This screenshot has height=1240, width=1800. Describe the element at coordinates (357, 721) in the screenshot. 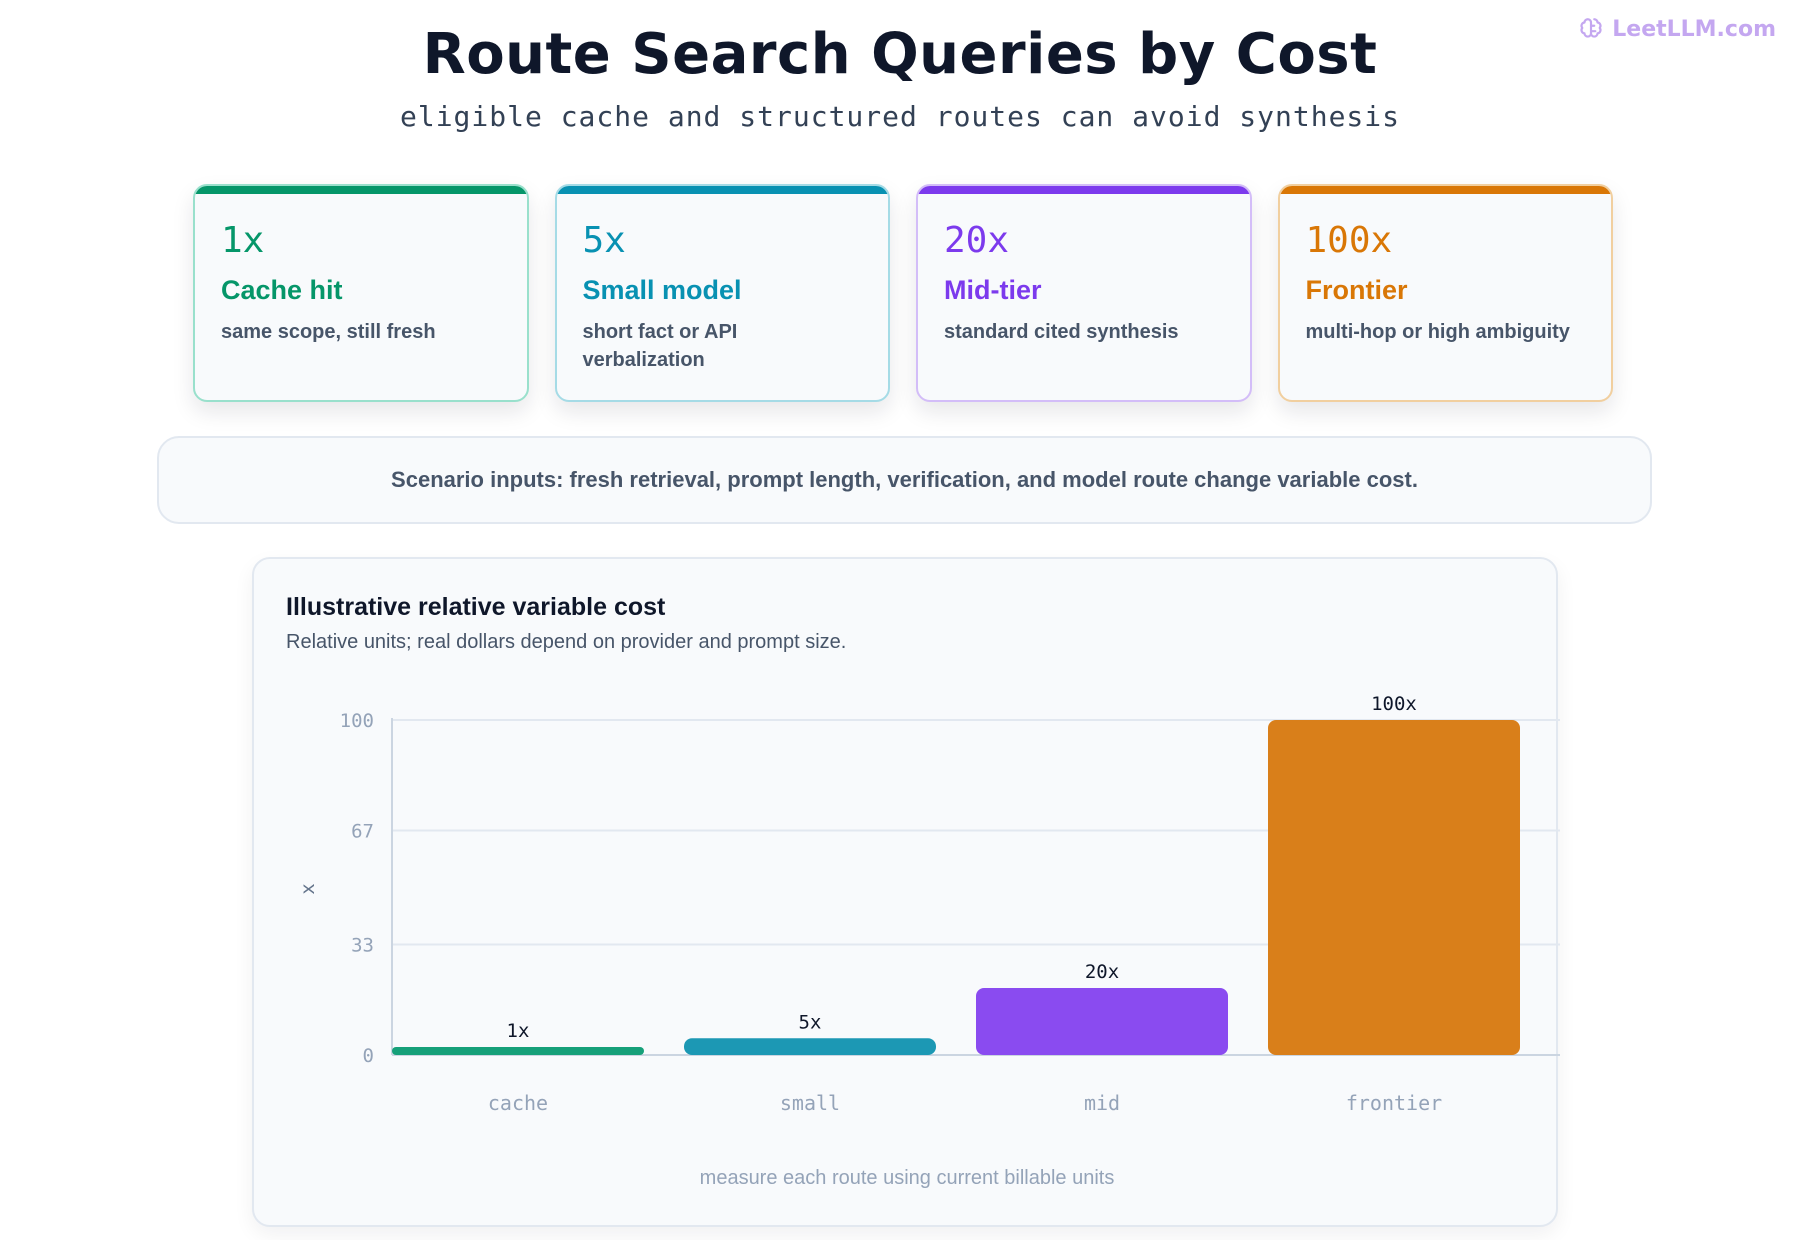

I see `y-tick-label: 100` at that location.